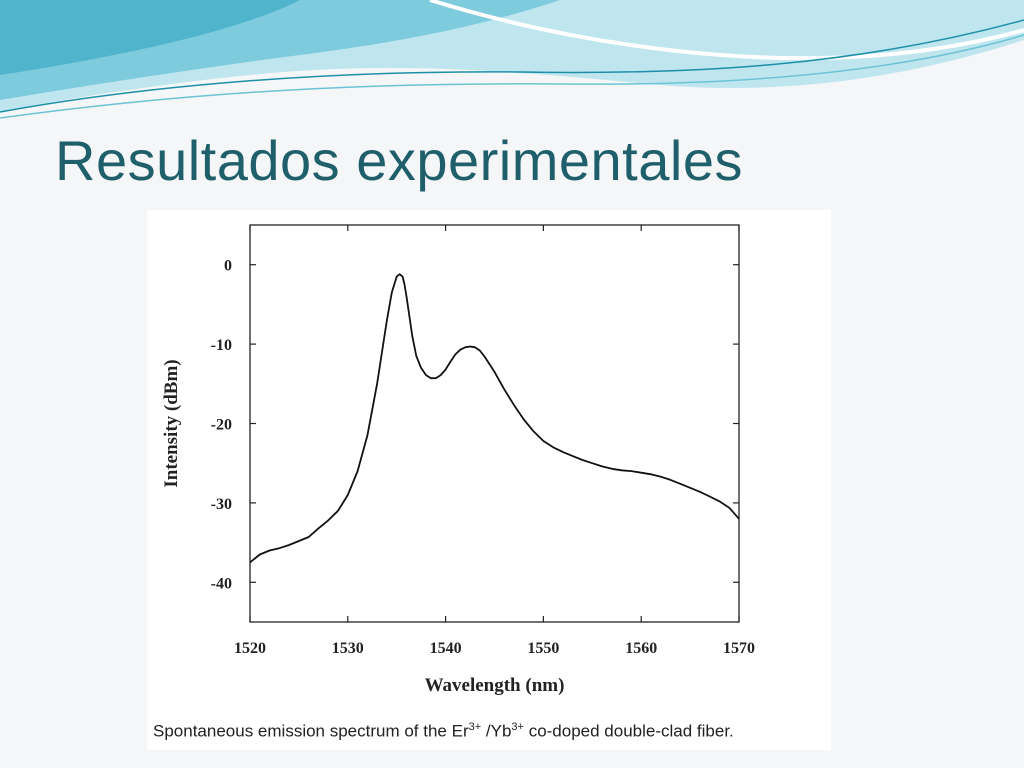  Describe the element at coordinates (311, 731) in the screenshot. I see `caption-prefix: Spontaneous emission spectrum of the Er` at that location.